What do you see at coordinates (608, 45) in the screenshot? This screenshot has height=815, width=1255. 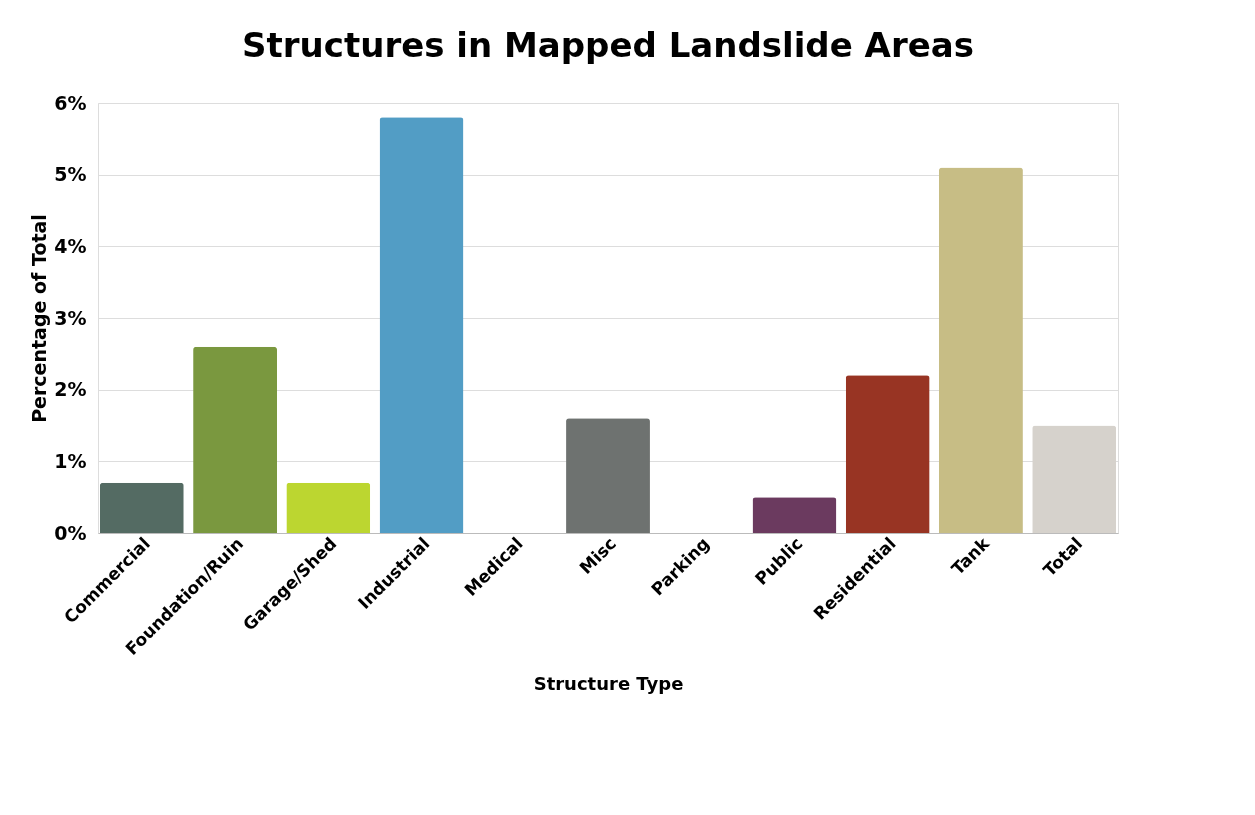 I see `chart-title: Structures in Mapped Landslide Areas` at bounding box center [608, 45].